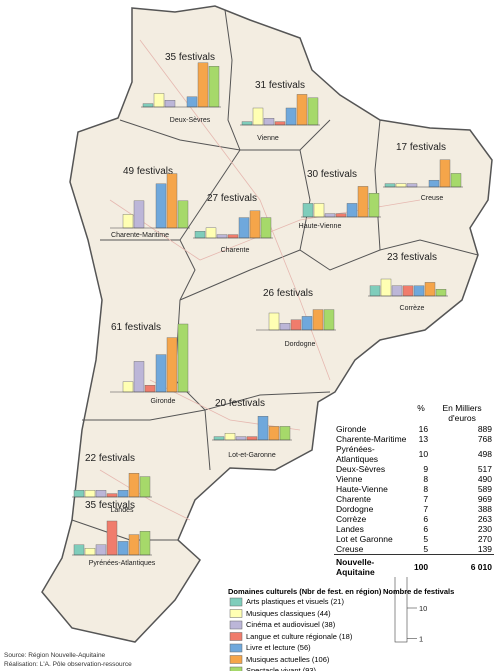 The height and width of the screenshot is (671, 498). What do you see at coordinates (462, 565) in the screenshot?
I see `table-value: 6 010` at bounding box center [462, 565].